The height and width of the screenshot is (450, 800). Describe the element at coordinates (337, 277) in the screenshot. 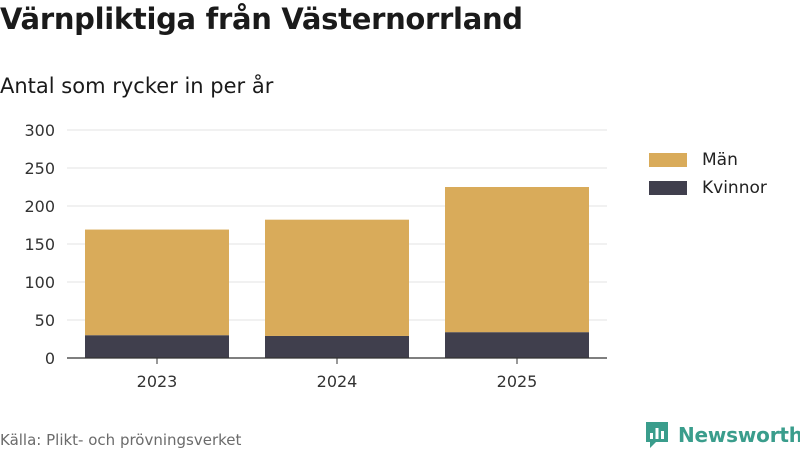

I see `bar-men-2024` at that location.